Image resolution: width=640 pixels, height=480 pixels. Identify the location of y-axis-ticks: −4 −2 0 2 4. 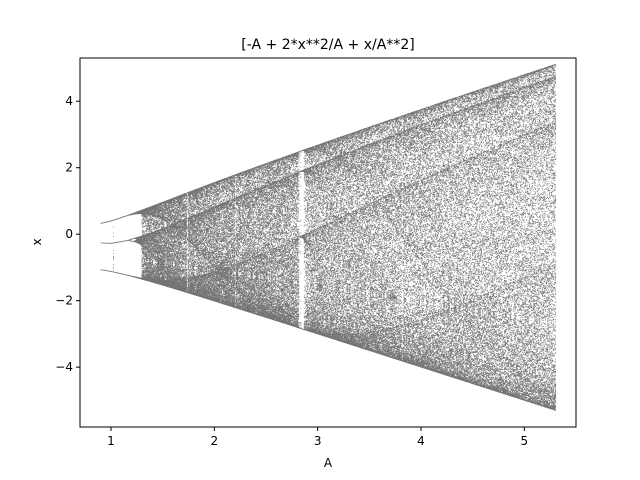
(67, 234).